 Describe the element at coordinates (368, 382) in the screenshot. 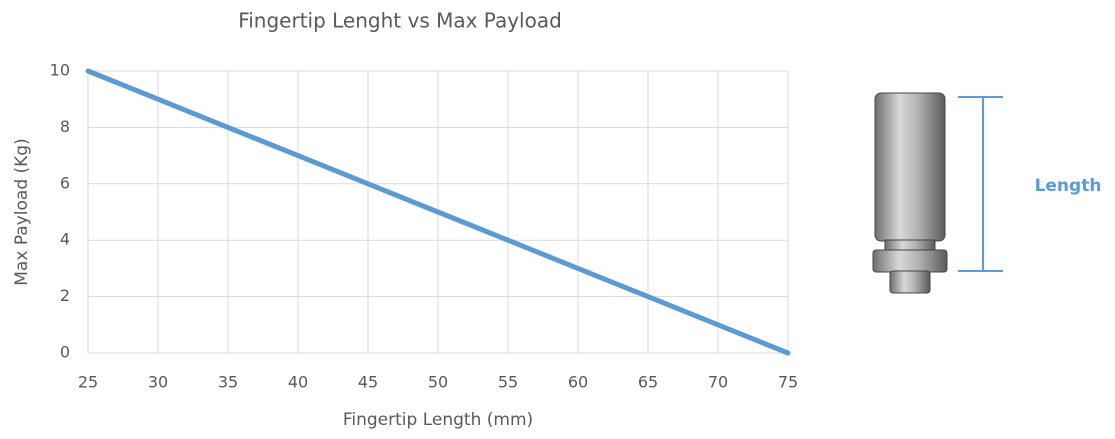

I see `x-tick-label: 45` at that location.